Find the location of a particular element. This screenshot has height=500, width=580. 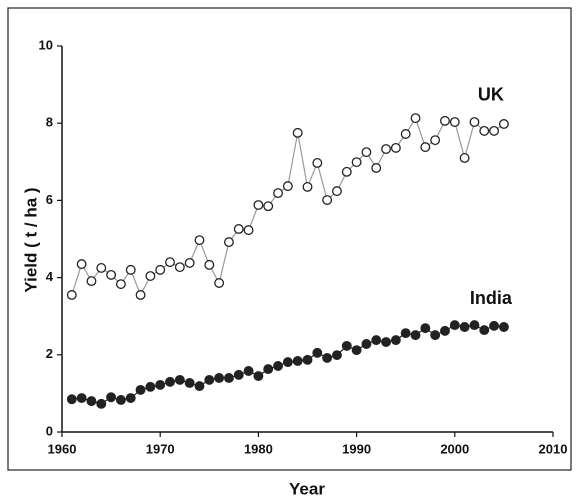

x-tick-label: 1970 is located at coordinates (160, 448).